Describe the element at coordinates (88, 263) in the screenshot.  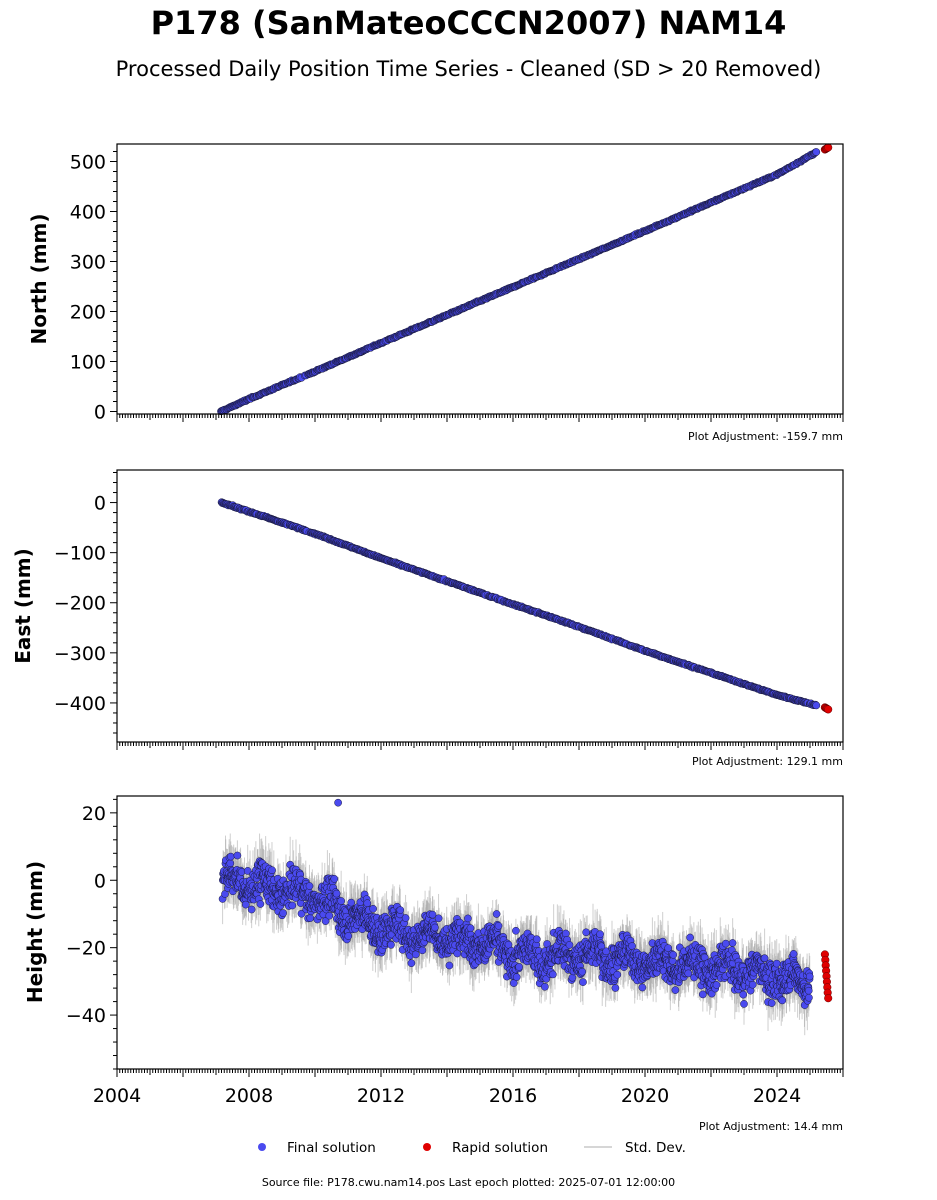
I see `y-tick-label: 300` at that location.